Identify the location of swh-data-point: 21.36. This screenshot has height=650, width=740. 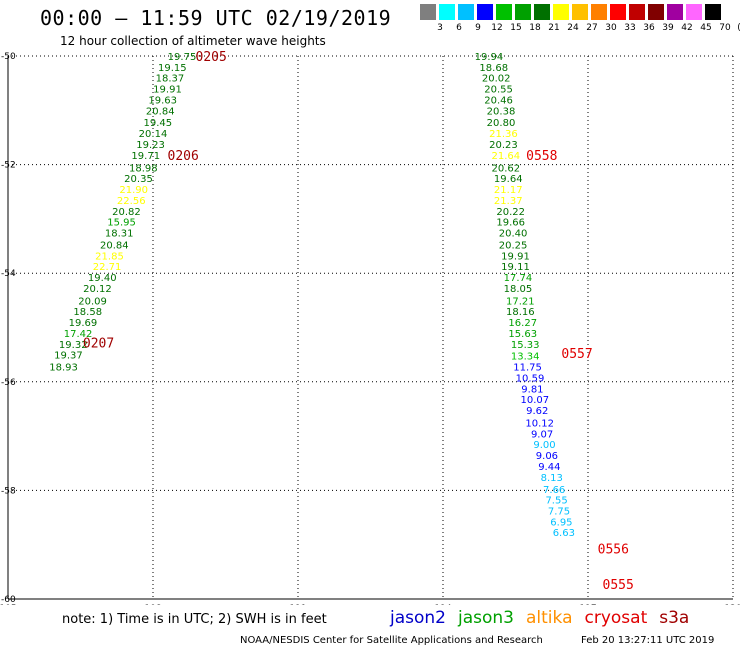
(503, 134).